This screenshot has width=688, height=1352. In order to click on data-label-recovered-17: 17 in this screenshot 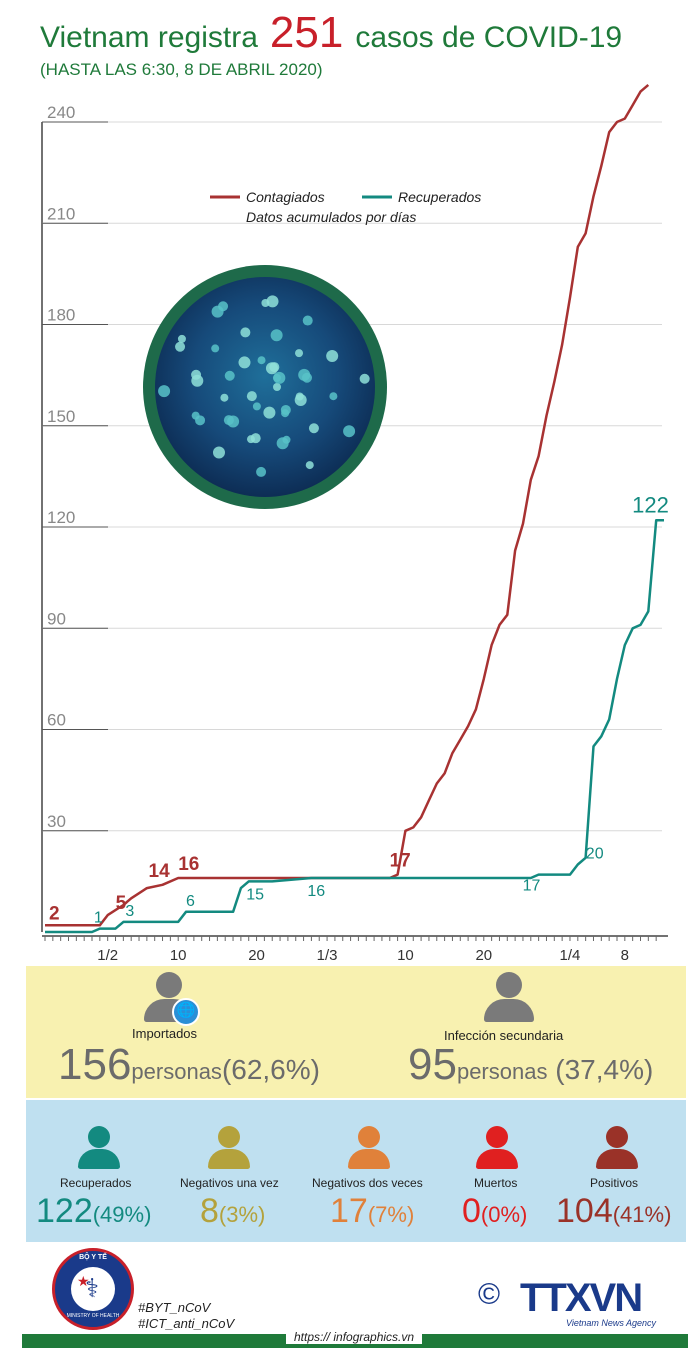, I will do `click(532, 886)`.